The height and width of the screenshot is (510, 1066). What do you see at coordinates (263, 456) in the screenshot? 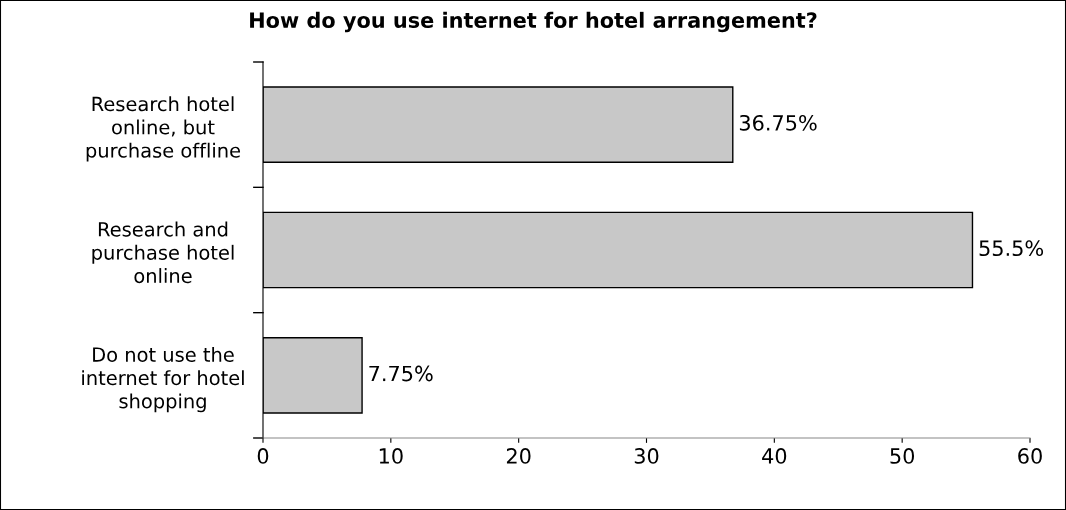
I see `x-tick-label: 0` at bounding box center [263, 456].